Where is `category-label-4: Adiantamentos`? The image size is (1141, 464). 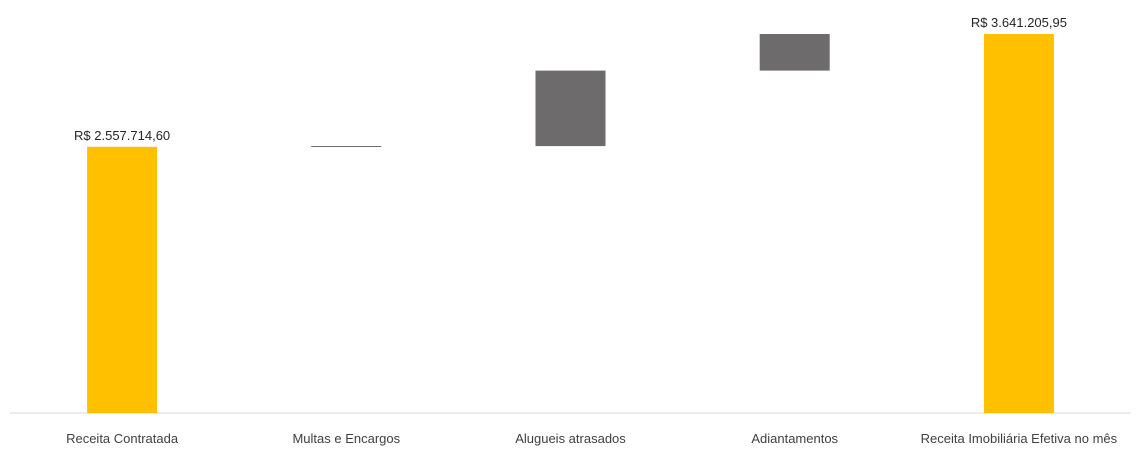 category-label-4: Adiantamentos is located at coordinates (794, 438).